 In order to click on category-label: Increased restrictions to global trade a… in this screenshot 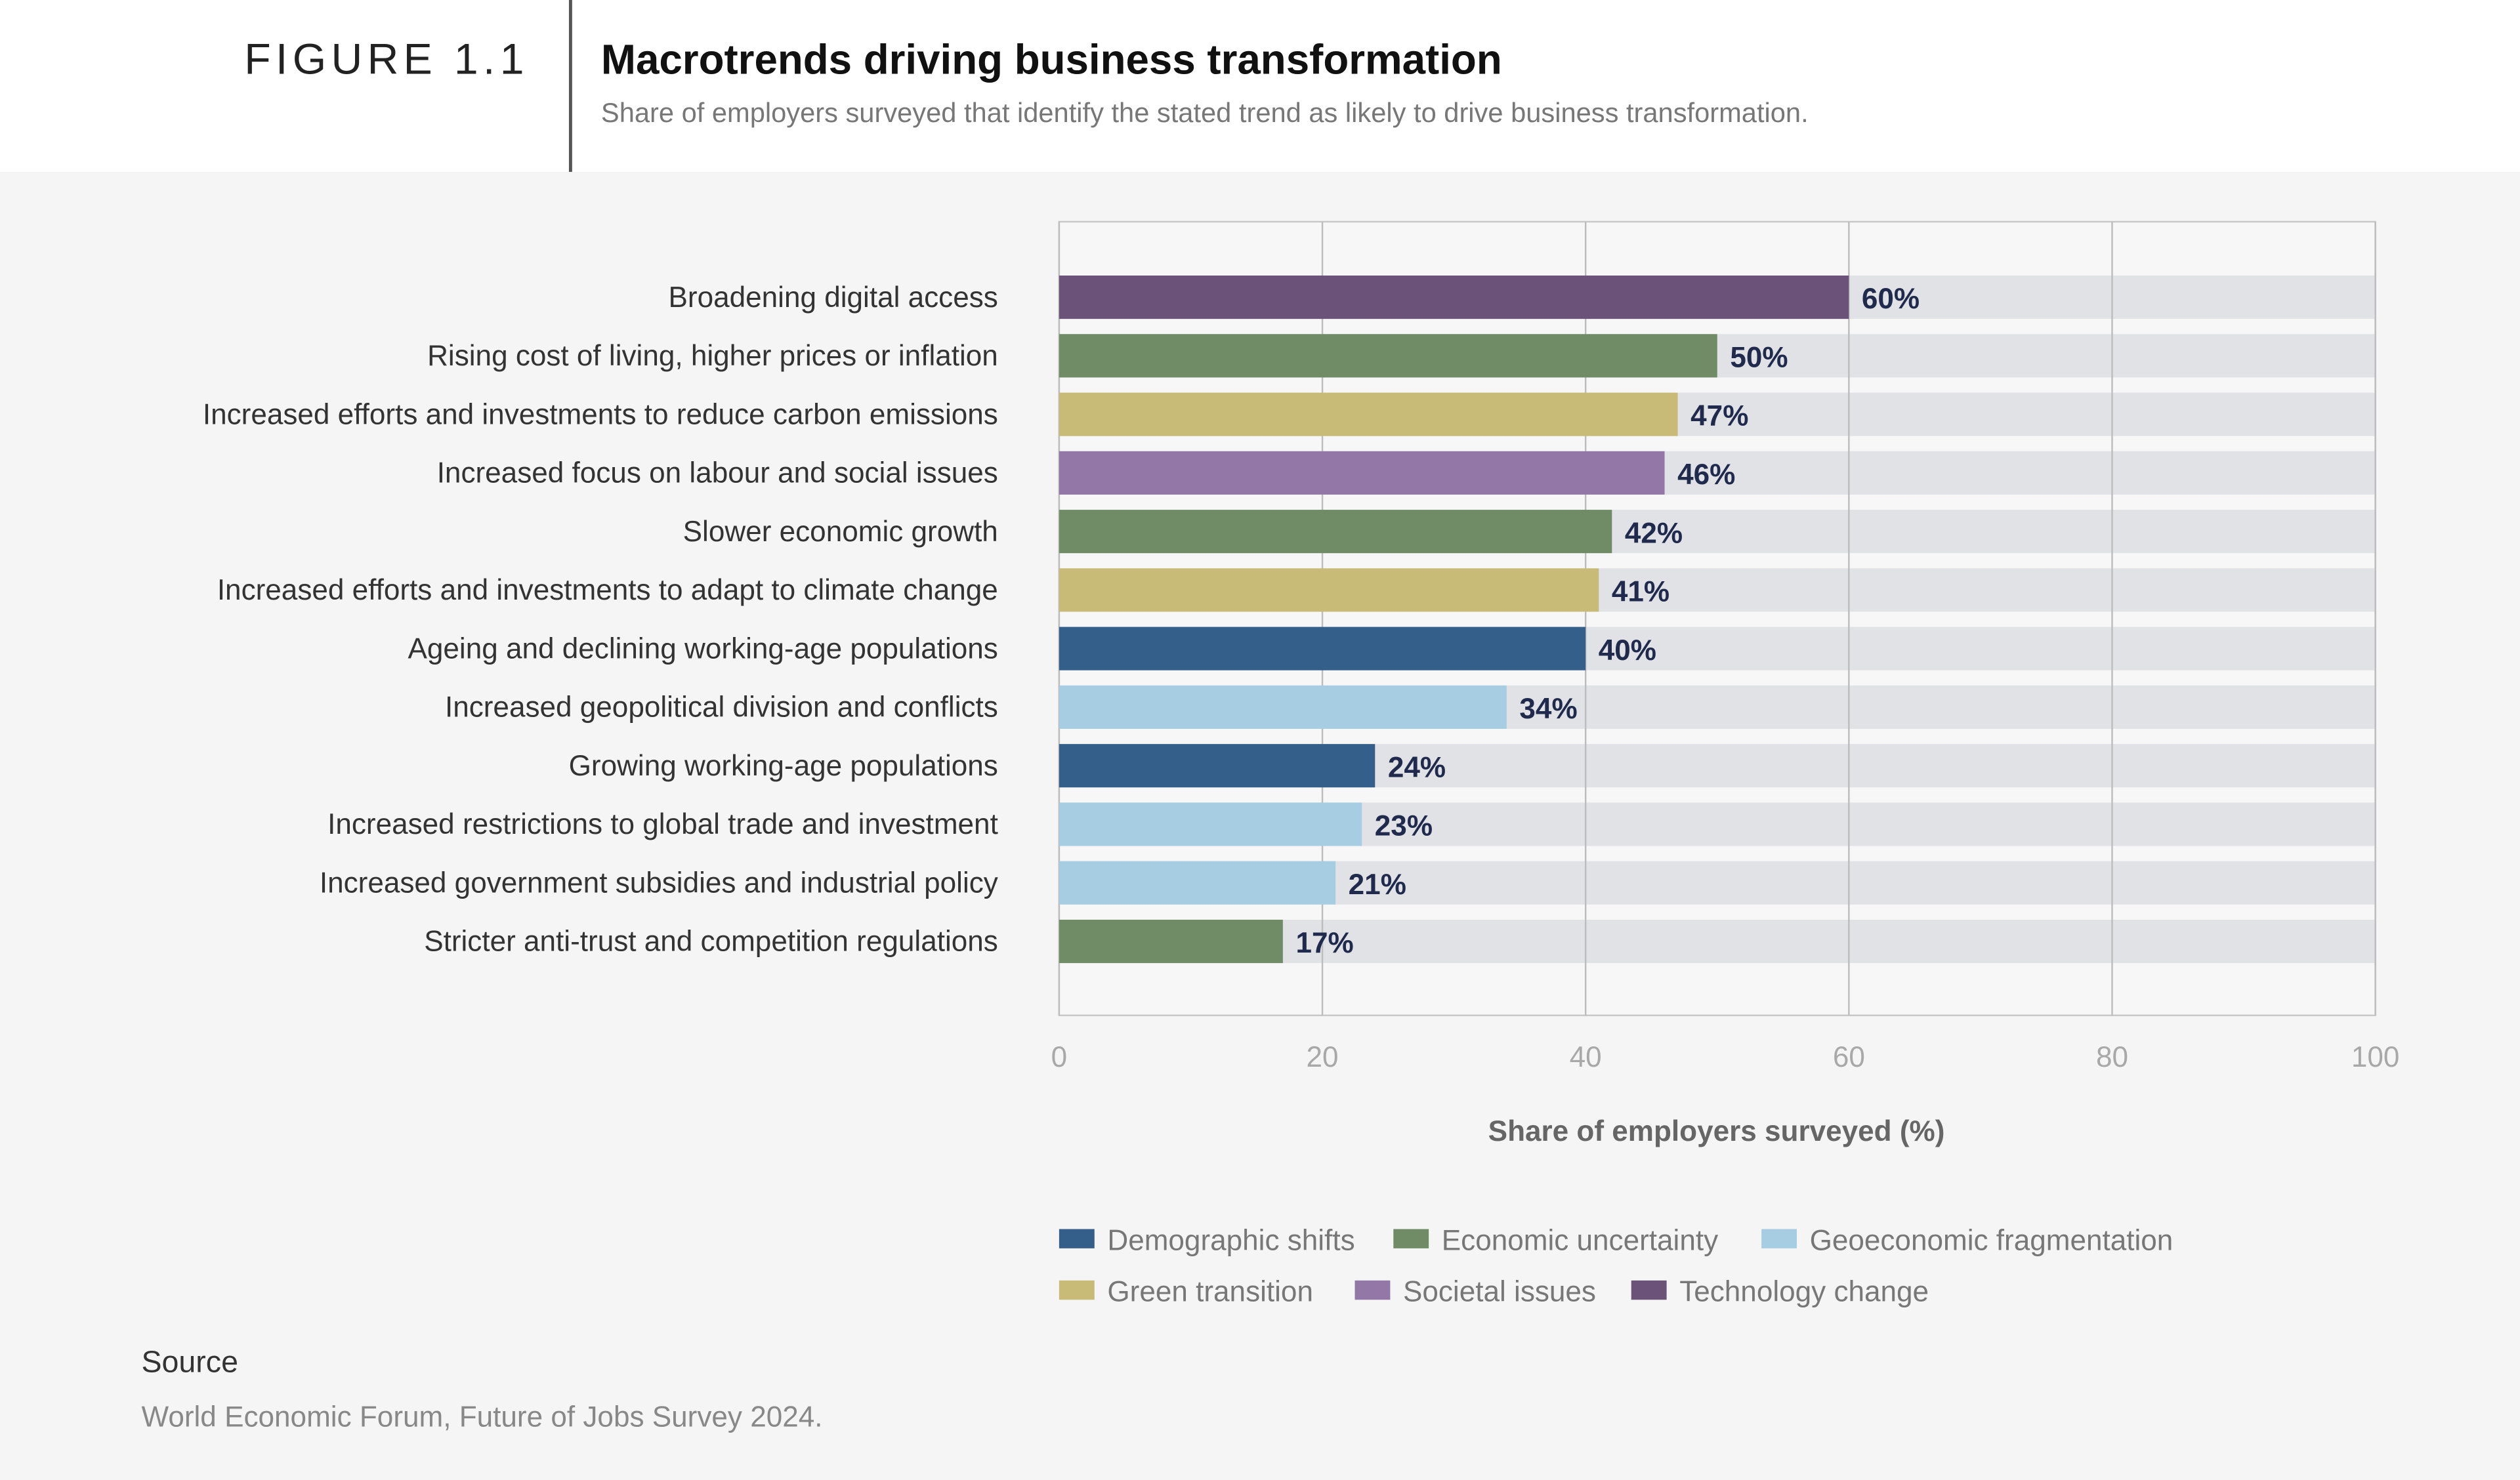, I will do `click(662, 824)`.